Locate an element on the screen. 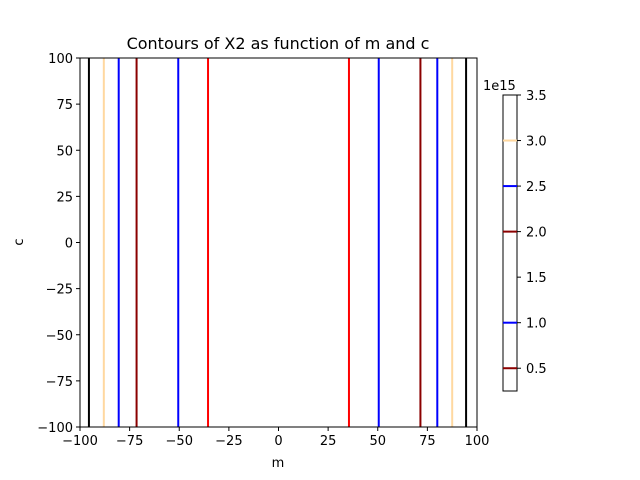 The width and height of the screenshot is (640, 480). colorbar-tick-label: 2.5 is located at coordinates (536, 187).